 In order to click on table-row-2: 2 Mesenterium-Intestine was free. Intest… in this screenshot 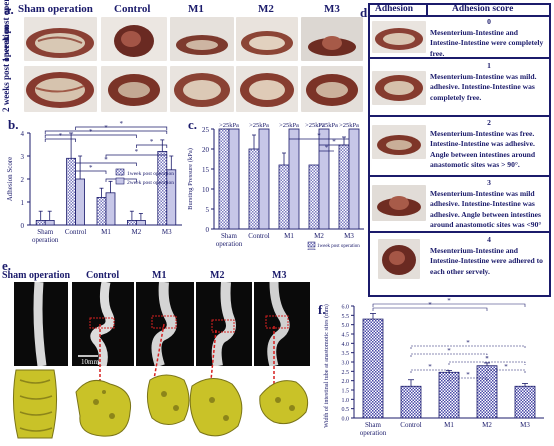, I will do `click(489, 144)`.